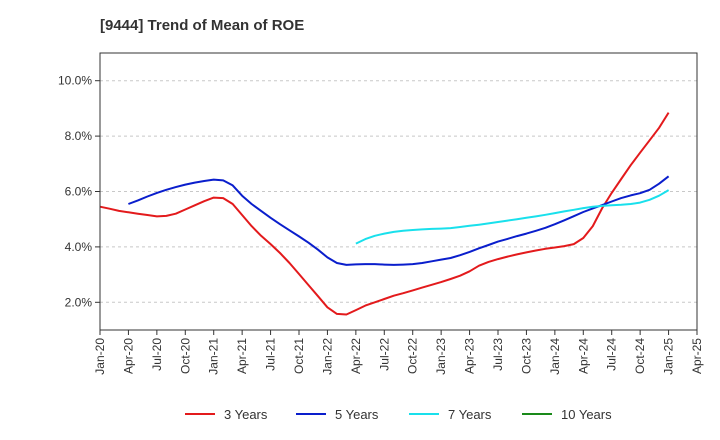 The width and height of the screenshot is (720, 440). I want to click on x-tick-label: Apr-24, so click(583, 356).